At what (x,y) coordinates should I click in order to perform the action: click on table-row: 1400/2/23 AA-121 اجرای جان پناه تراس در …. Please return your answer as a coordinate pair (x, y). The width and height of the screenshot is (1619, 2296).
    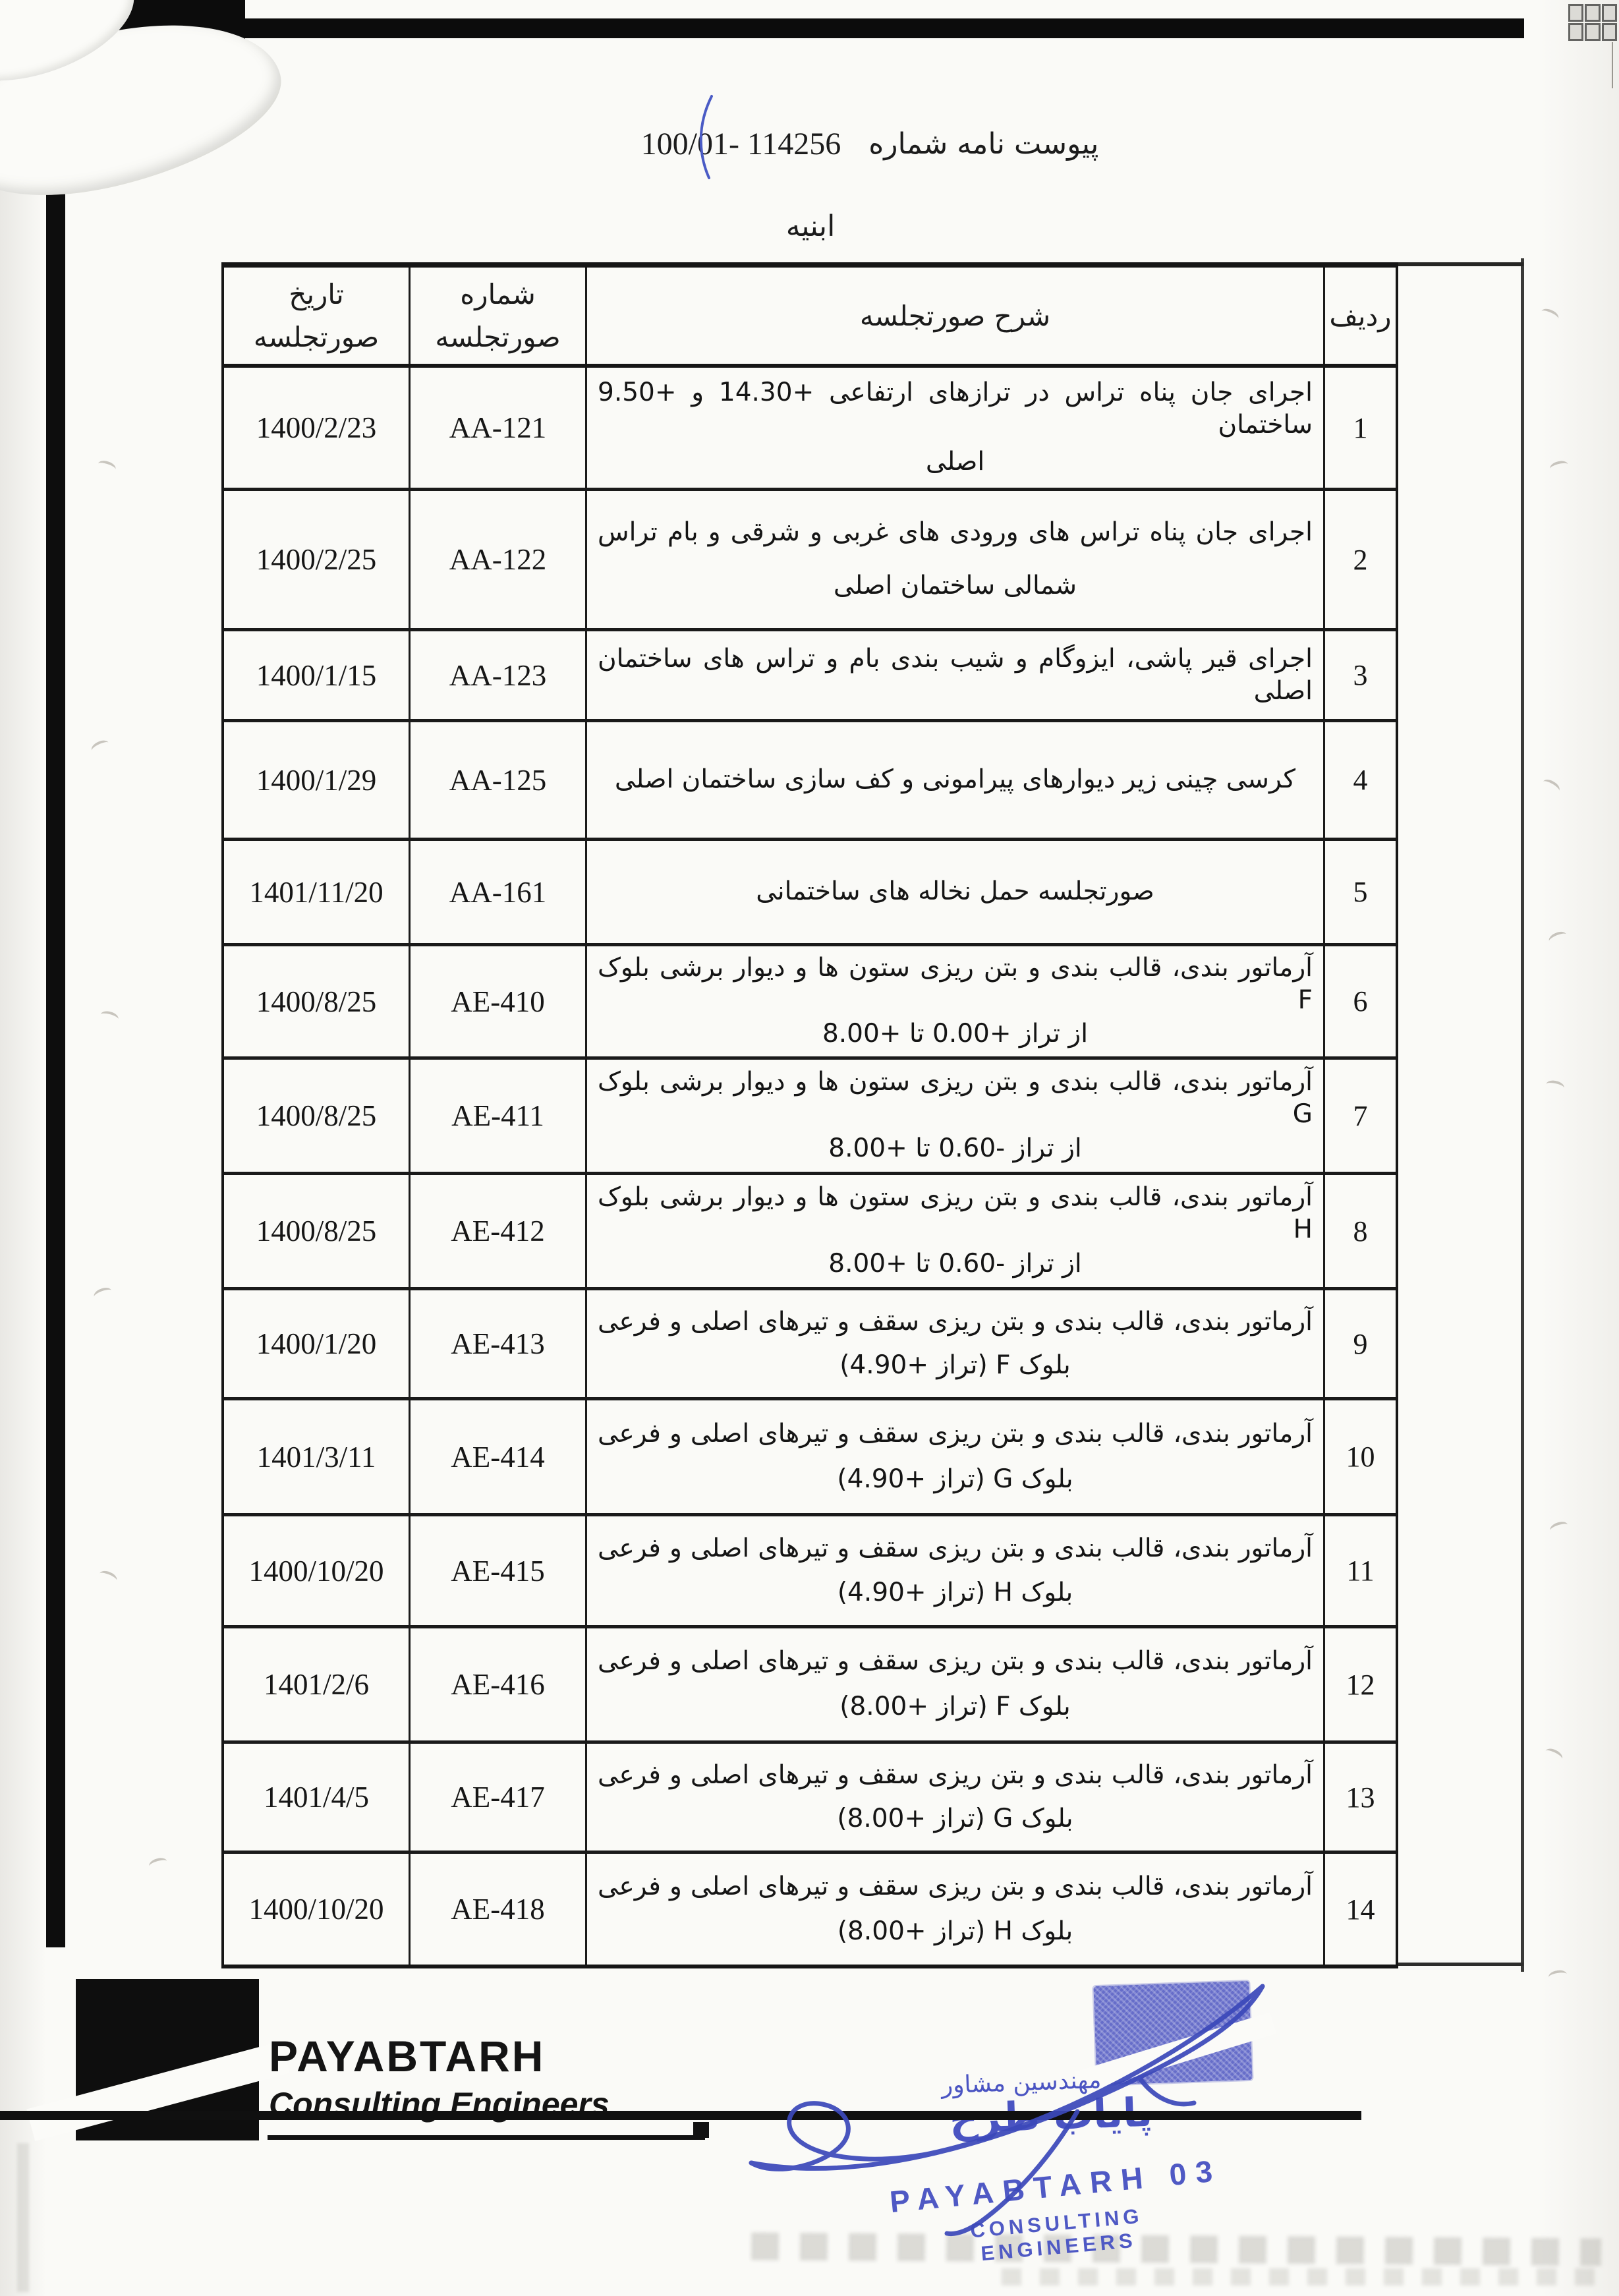
    Looking at the image, I should click on (810, 429).